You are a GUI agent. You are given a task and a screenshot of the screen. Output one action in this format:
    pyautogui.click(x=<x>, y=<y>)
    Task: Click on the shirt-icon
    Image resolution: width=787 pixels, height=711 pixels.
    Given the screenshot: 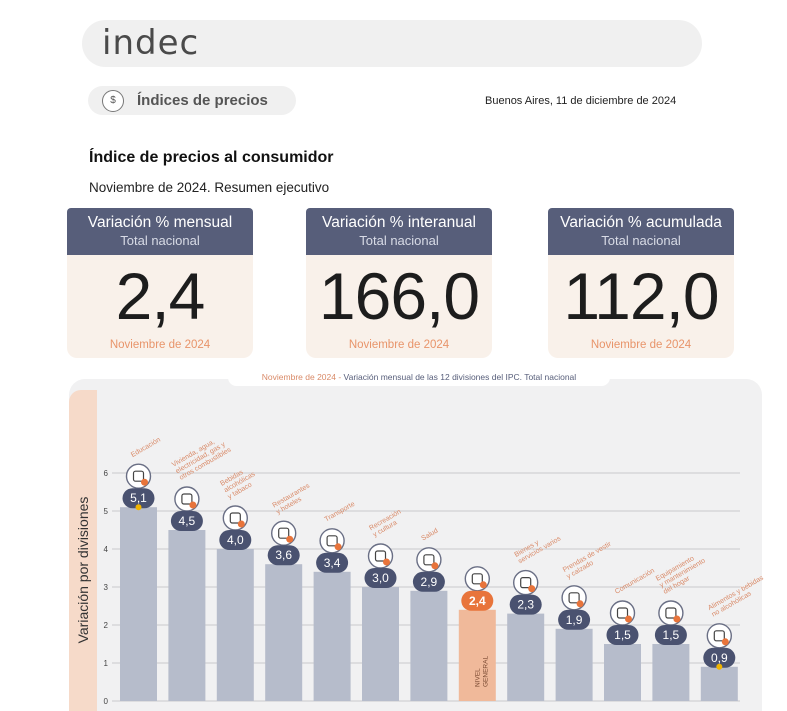 What is the action you would take?
    pyautogui.click(x=574, y=598)
    